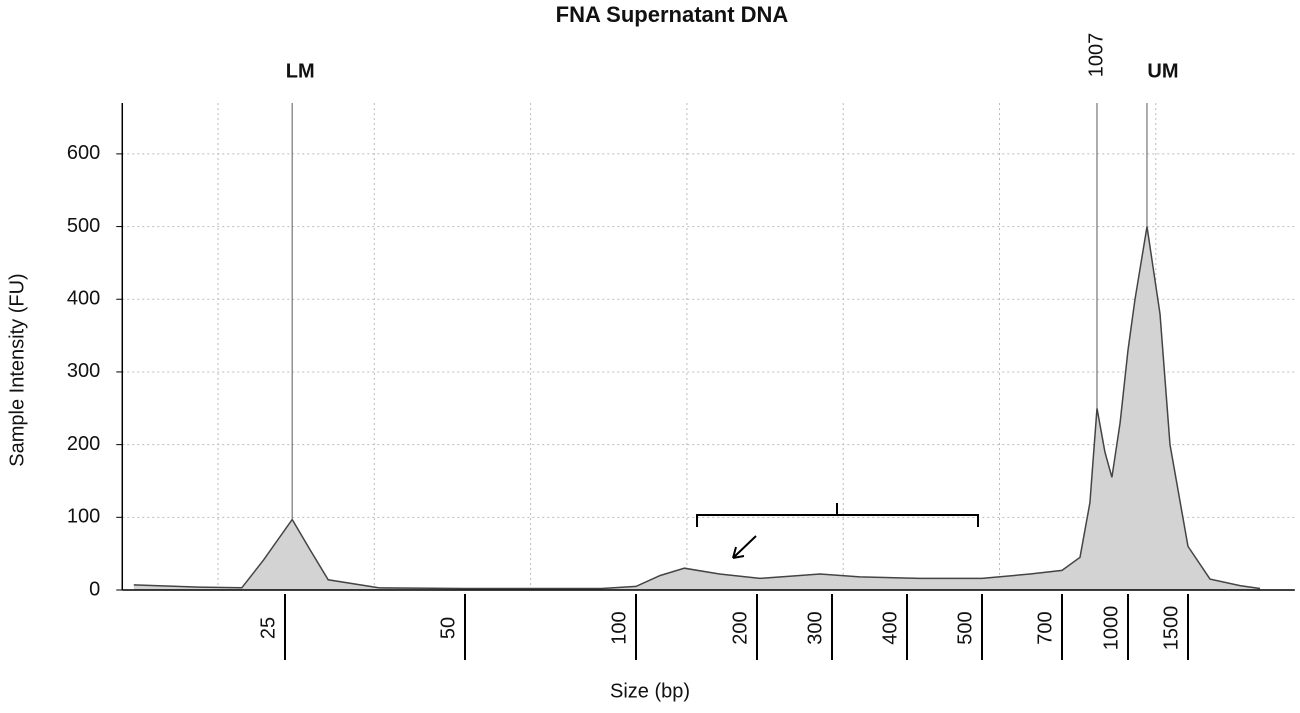 The height and width of the screenshot is (713, 1300). Describe the element at coordinates (650, 691) in the screenshot. I see `x-axis-label: Size (bp)` at that location.